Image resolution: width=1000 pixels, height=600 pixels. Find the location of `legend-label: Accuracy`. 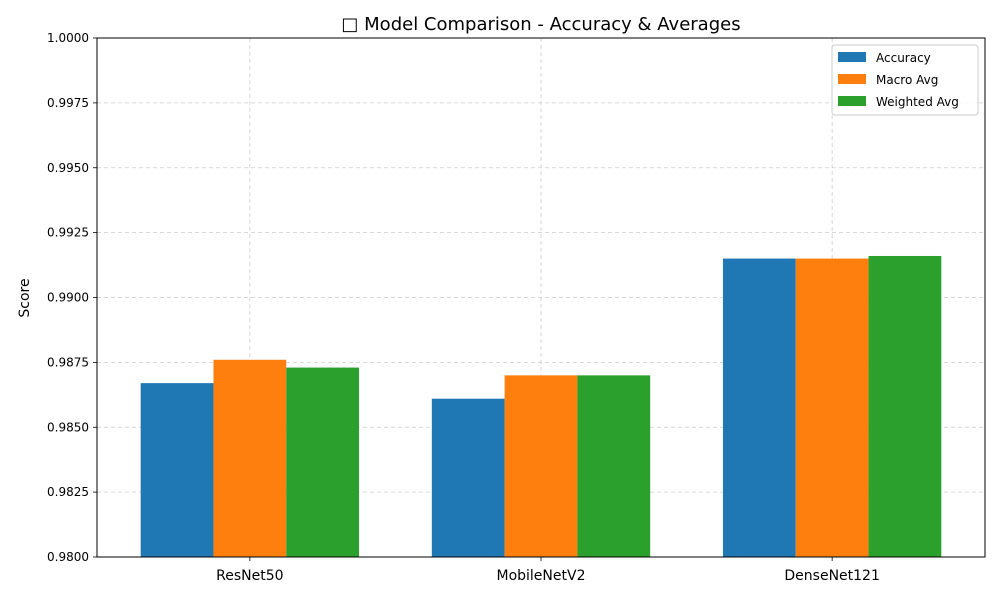

legend-label: Accuracy is located at coordinates (903, 58).